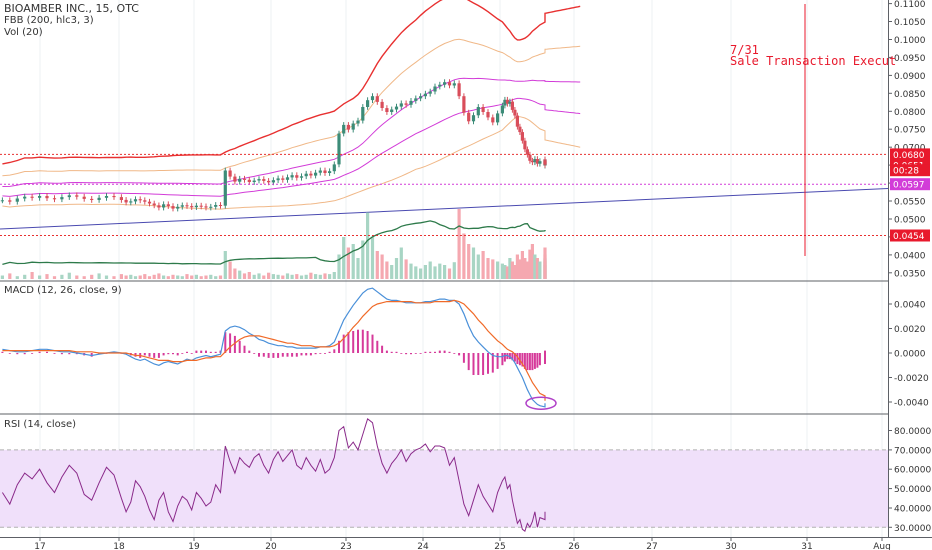 This screenshot has height=550, width=932. I want to click on x-tick-label: 17, so click(39, 546).